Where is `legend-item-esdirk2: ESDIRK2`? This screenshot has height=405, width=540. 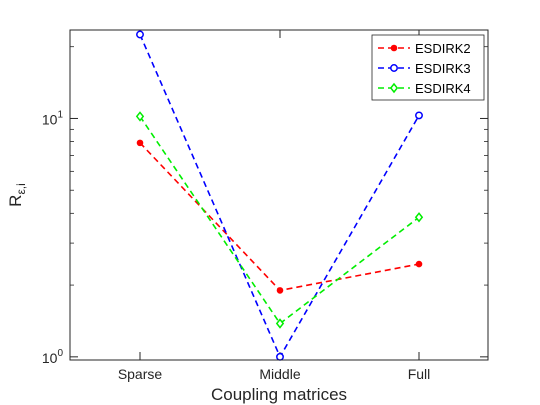
legend-item-esdirk2: ESDIRK2 is located at coordinates (424, 48).